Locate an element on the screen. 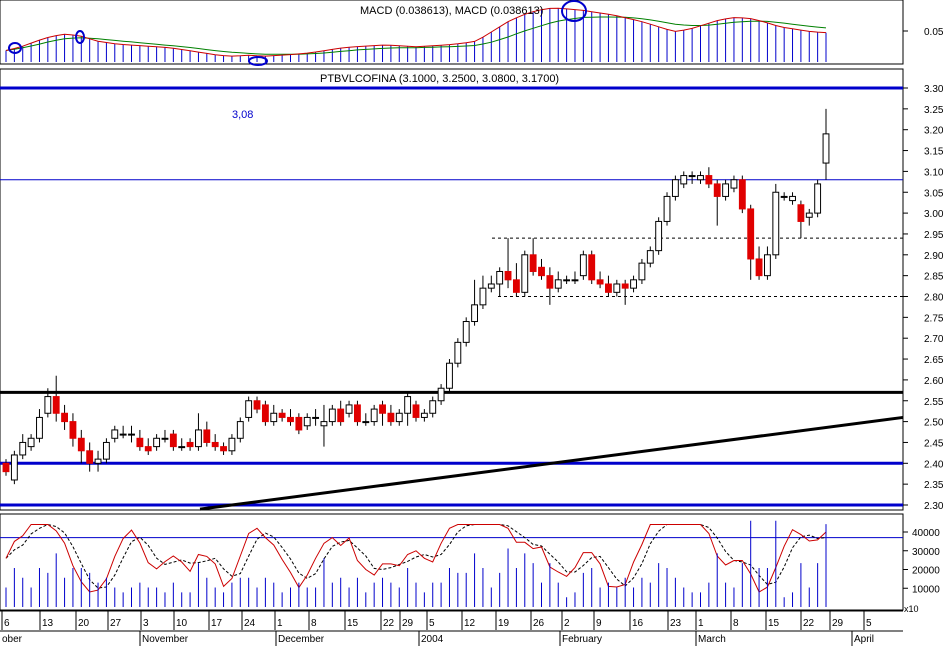 Image resolution: width=951 pixels, height=651 pixels. price-tick-label: 2.75 is located at coordinates (934, 318).